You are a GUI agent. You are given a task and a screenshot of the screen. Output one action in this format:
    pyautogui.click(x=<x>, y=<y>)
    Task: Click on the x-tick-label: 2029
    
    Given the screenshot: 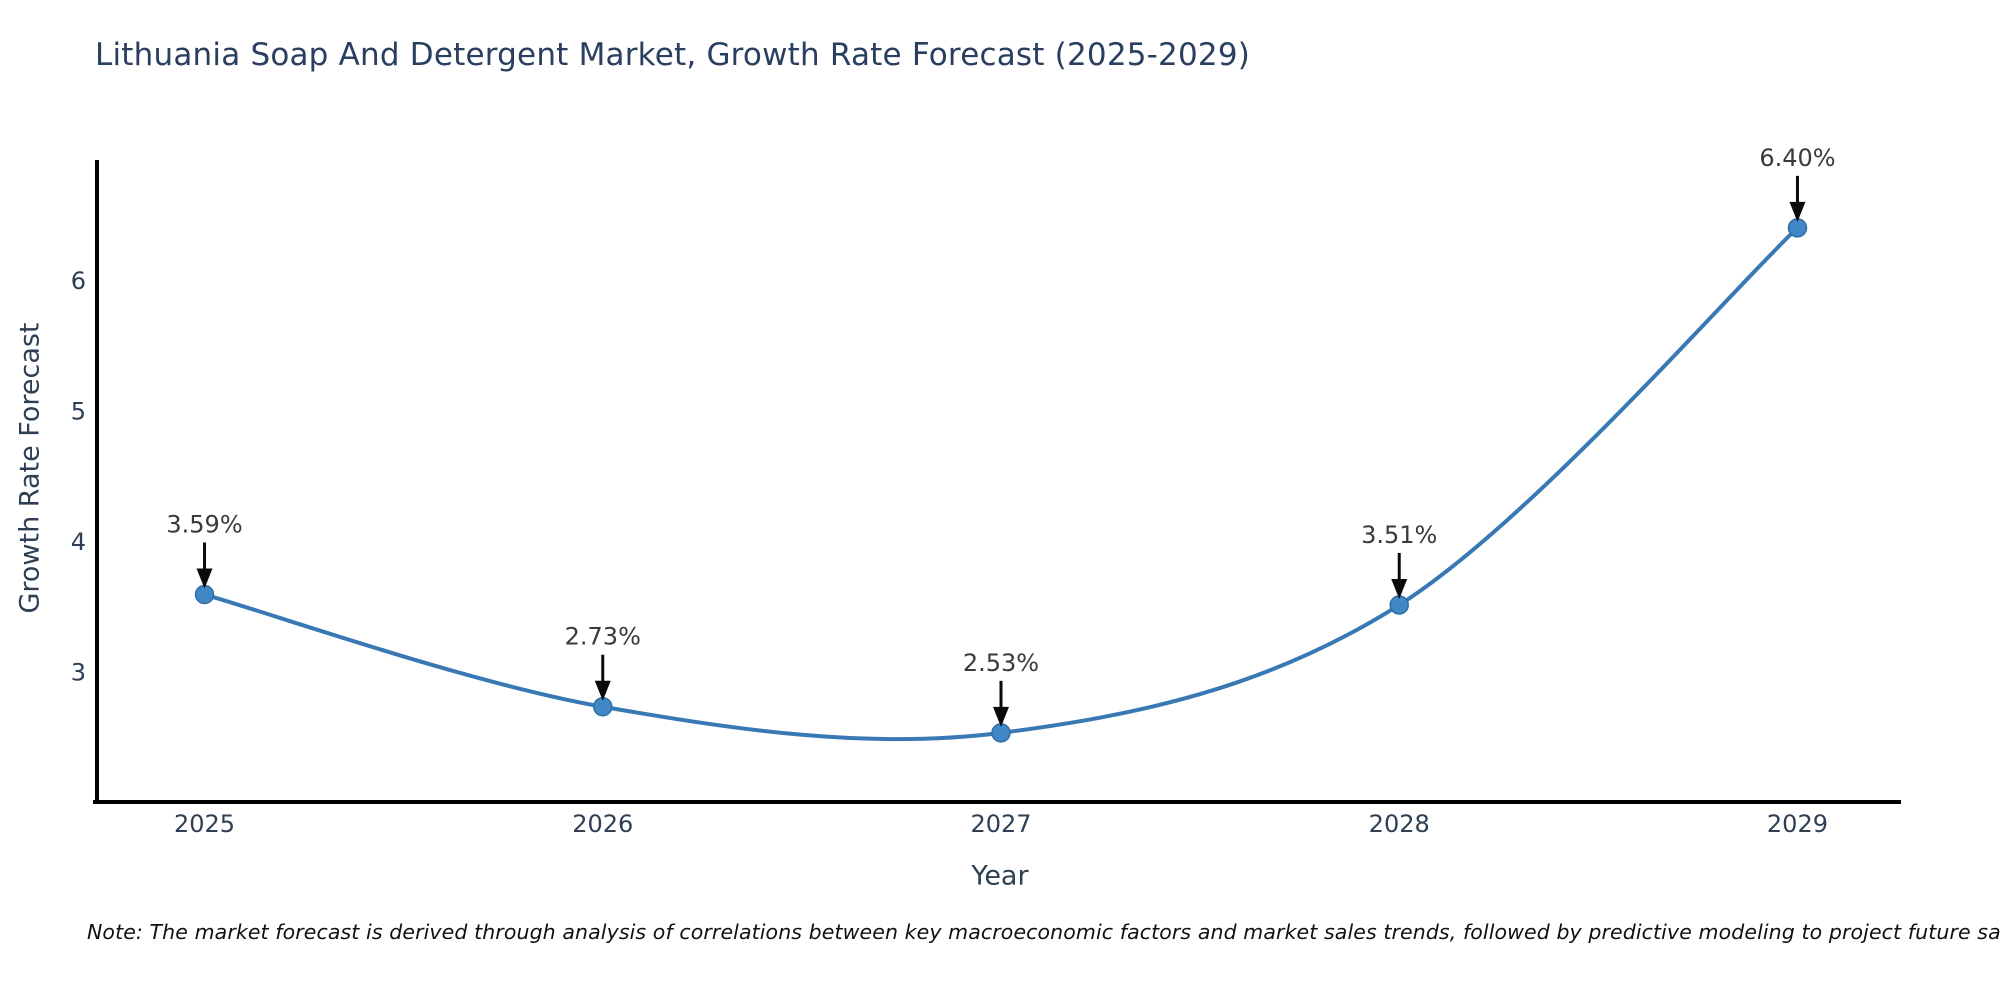 What is the action you would take?
    pyautogui.click(x=1797, y=824)
    